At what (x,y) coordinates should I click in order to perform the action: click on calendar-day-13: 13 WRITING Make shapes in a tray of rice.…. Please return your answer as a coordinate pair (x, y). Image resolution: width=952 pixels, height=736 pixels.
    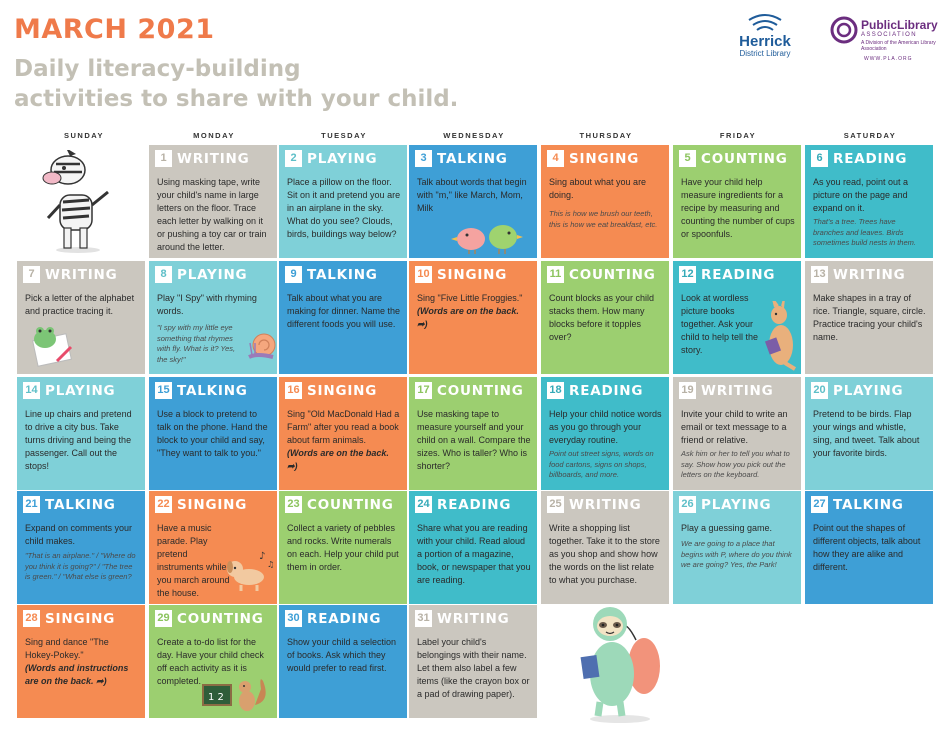
    Looking at the image, I should click on (869, 317).